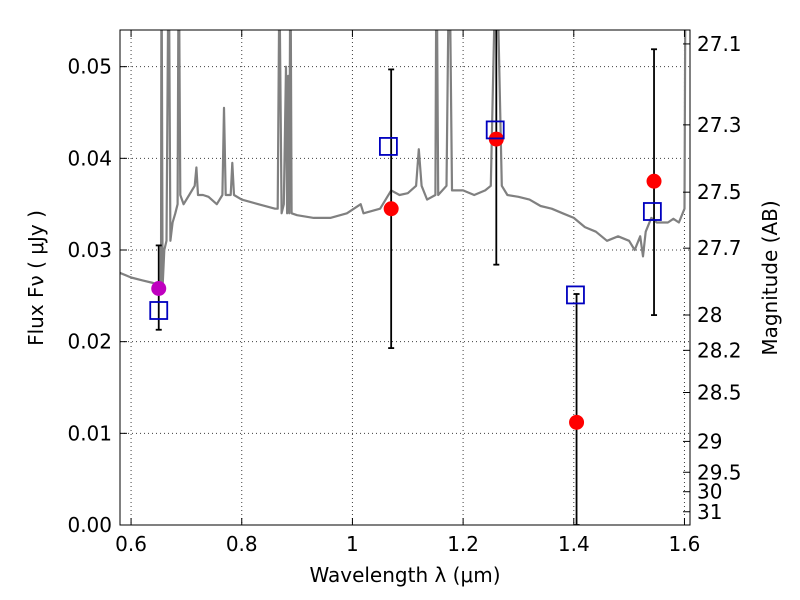 The image size is (800, 600). Describe the element at coordinates (463, 544) in the screenshot. I see `x-tick-label: 1.2` at that location.